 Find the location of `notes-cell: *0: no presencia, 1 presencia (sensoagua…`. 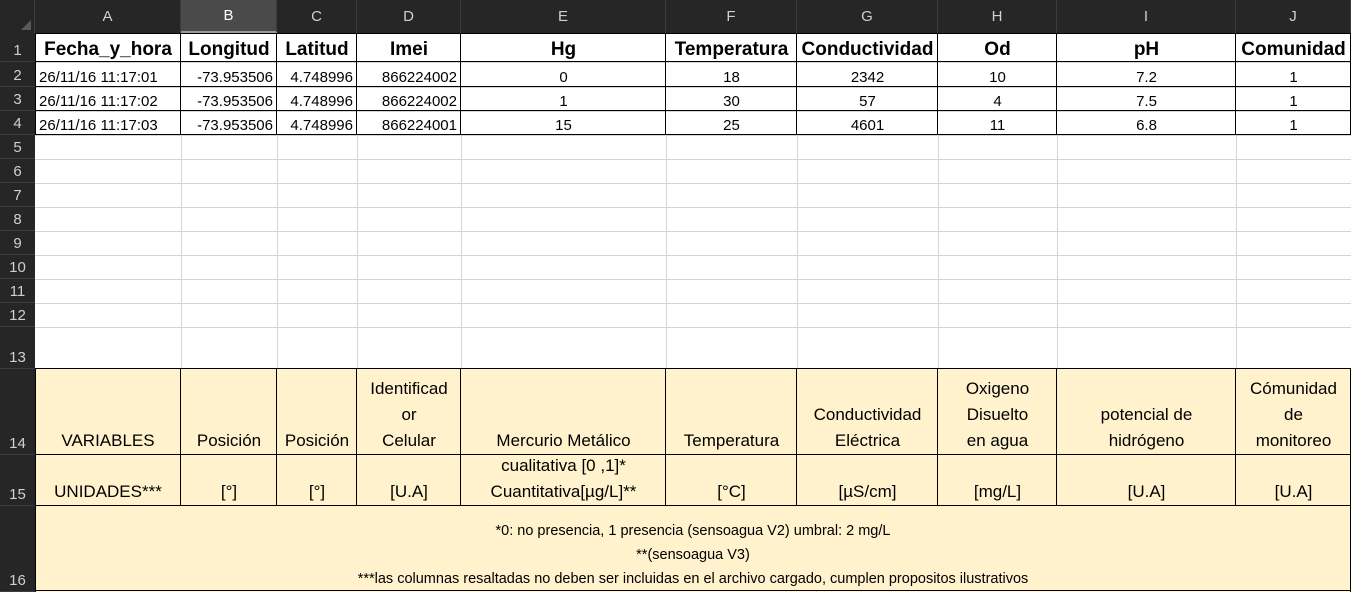

notes-cell: *0: no presencia, 1 presencia (sensoagua… is located at coordinates (693, 549).